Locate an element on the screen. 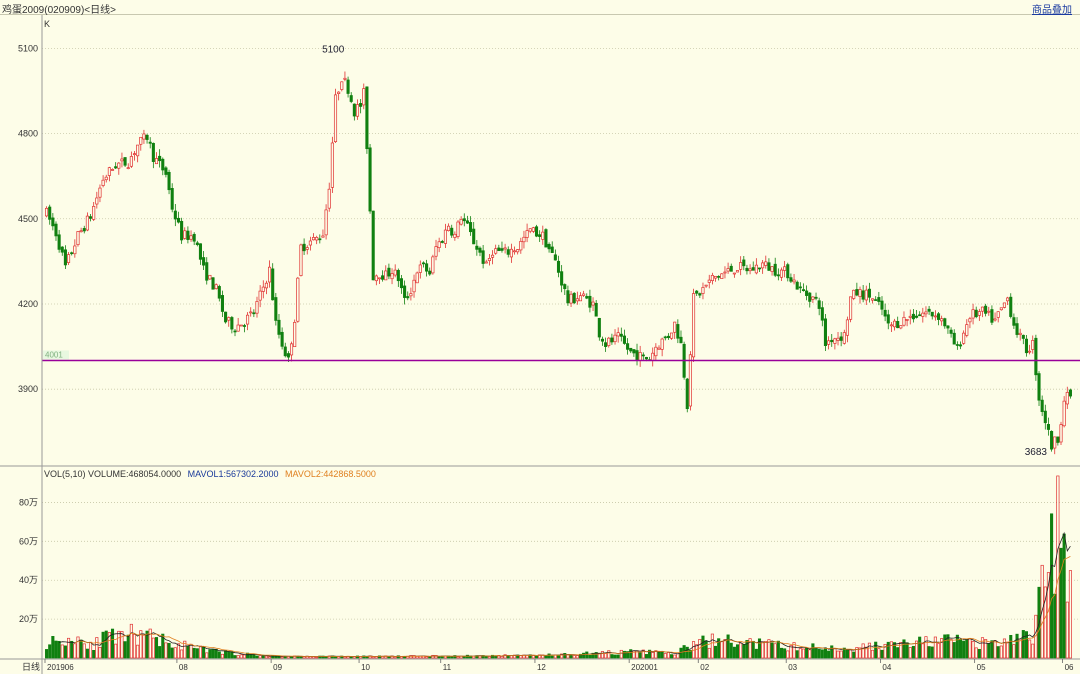  xaxis-label: 12 is located at coordinates (541, 667).